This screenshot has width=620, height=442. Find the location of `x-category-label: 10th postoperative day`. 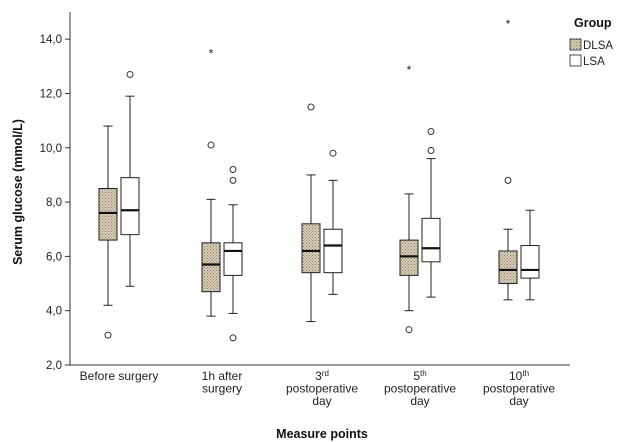

x-category-label: 10th postoperative day is located at coordinates (519, 389).